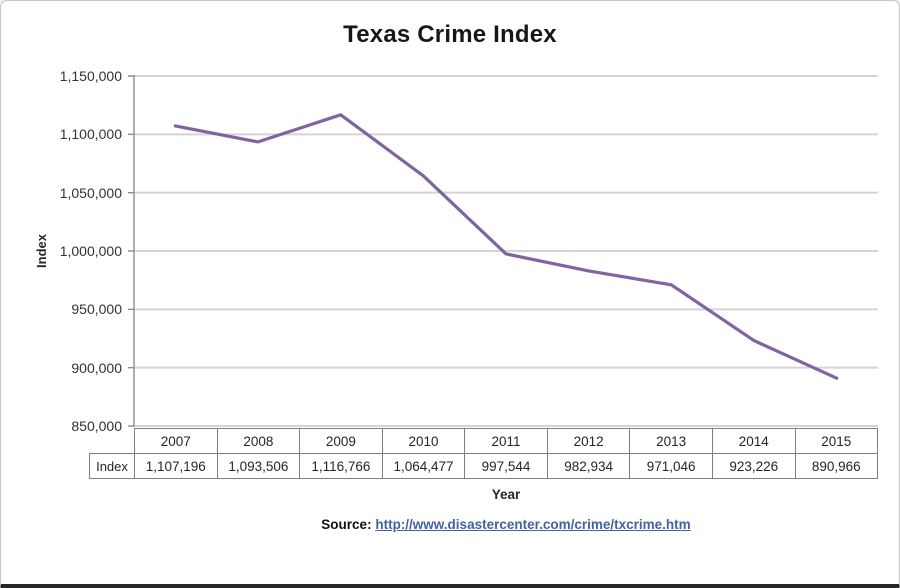  Describe the element at coordinates (96, 426) in the screenshot. I see `y-tick-label: 850,000` at that location.